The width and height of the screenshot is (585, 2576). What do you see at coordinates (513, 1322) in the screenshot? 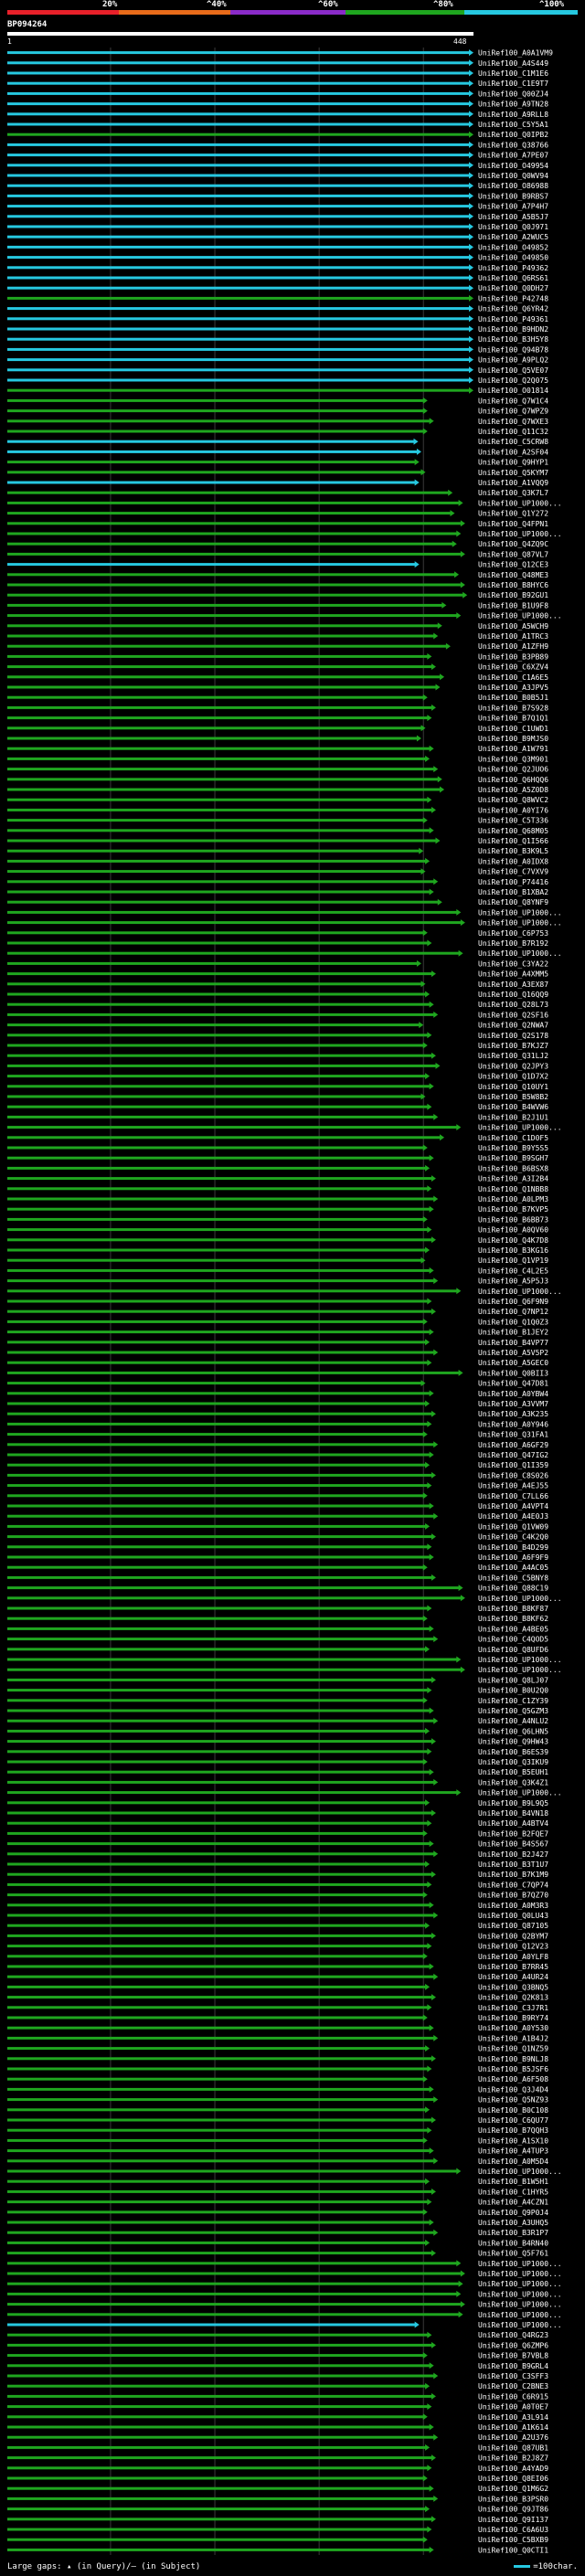
I see `hit-label: UniRef100_Q1Q0Z3` at bounding box center [513, 1322].